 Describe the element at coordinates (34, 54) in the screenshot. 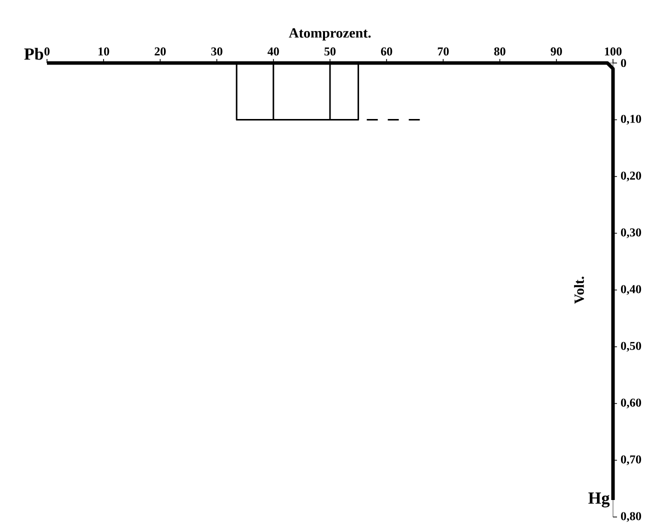

I see `annotation: Pb` at that location.